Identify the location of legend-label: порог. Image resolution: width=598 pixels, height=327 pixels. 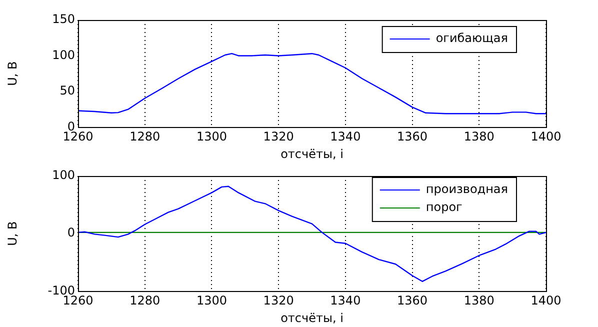
(444, 207).